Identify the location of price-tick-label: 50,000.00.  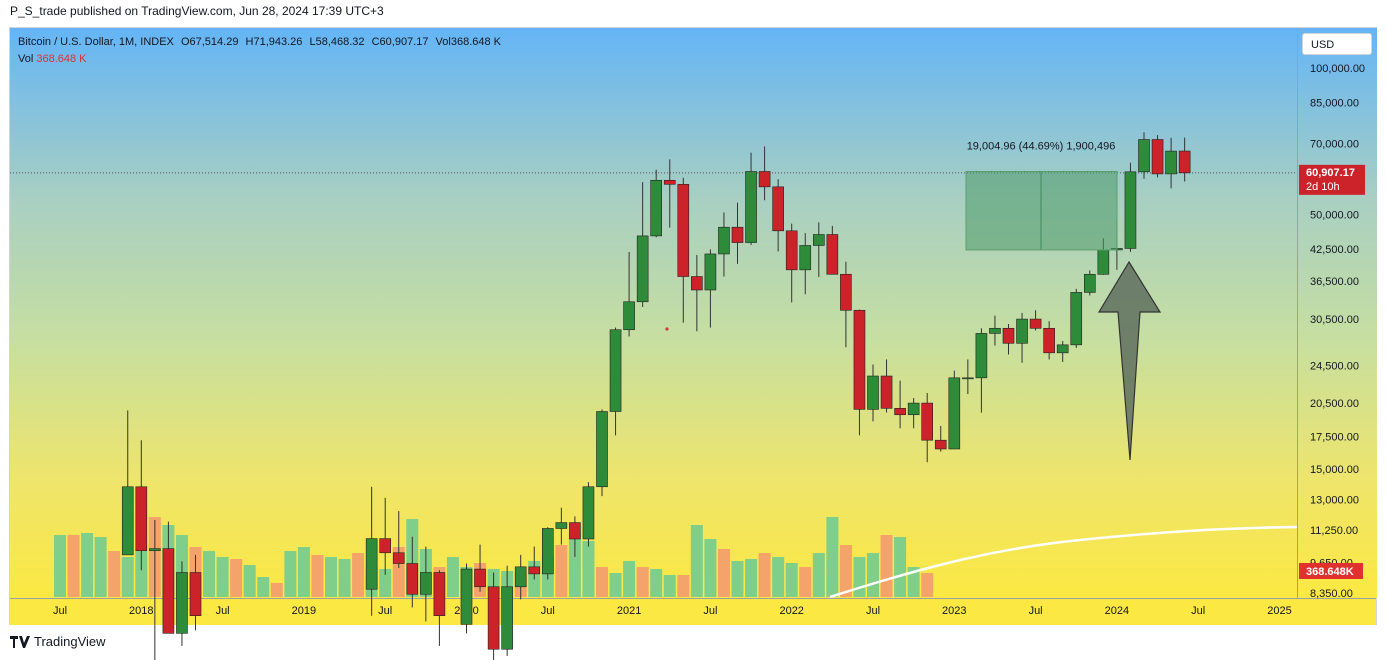
(1334, 216).